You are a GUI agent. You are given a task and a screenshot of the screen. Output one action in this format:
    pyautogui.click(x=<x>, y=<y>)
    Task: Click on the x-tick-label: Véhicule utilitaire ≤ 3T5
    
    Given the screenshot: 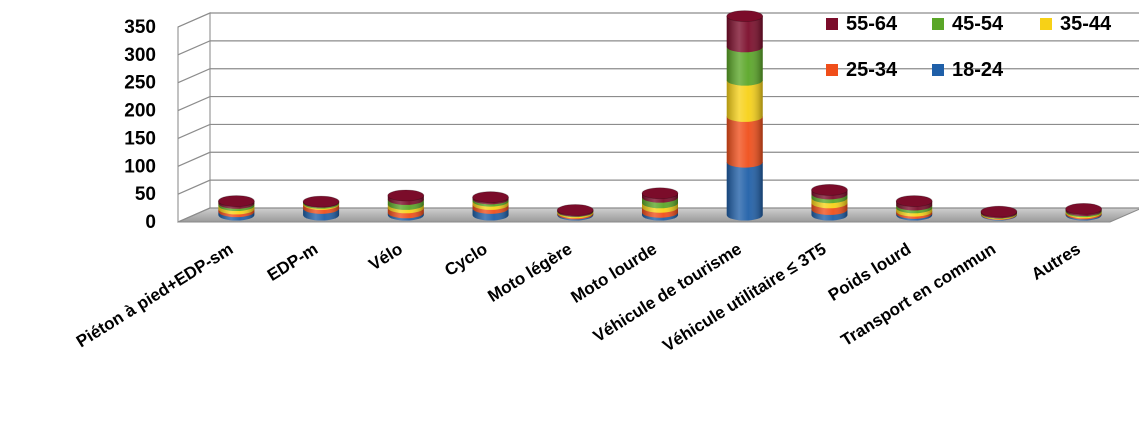 What is the action you would take?
    pyautogui.click(x=744, y=297)
    